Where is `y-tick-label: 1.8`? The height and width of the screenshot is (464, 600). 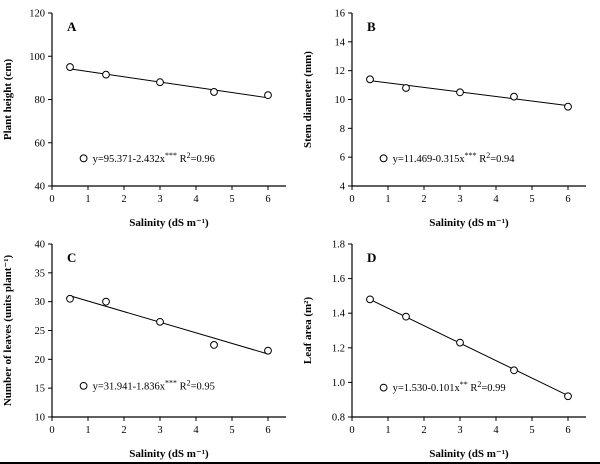 y-tick-label: 1.8 is located at coordinates (338, 245).